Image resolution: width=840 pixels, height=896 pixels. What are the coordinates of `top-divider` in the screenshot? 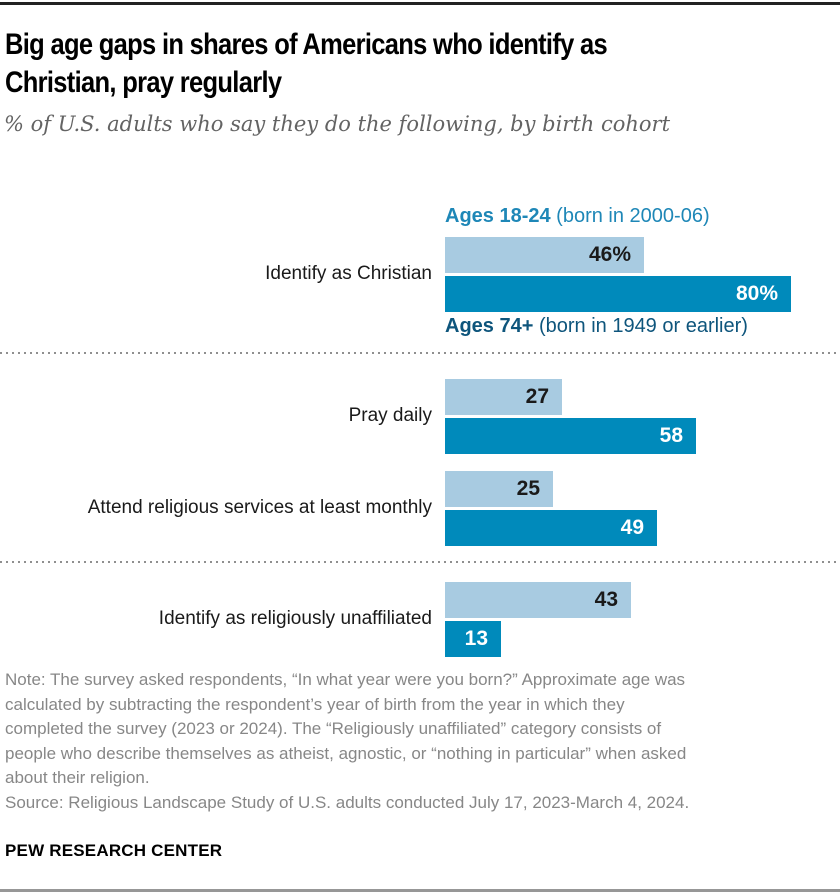 It's located at (420, 3).